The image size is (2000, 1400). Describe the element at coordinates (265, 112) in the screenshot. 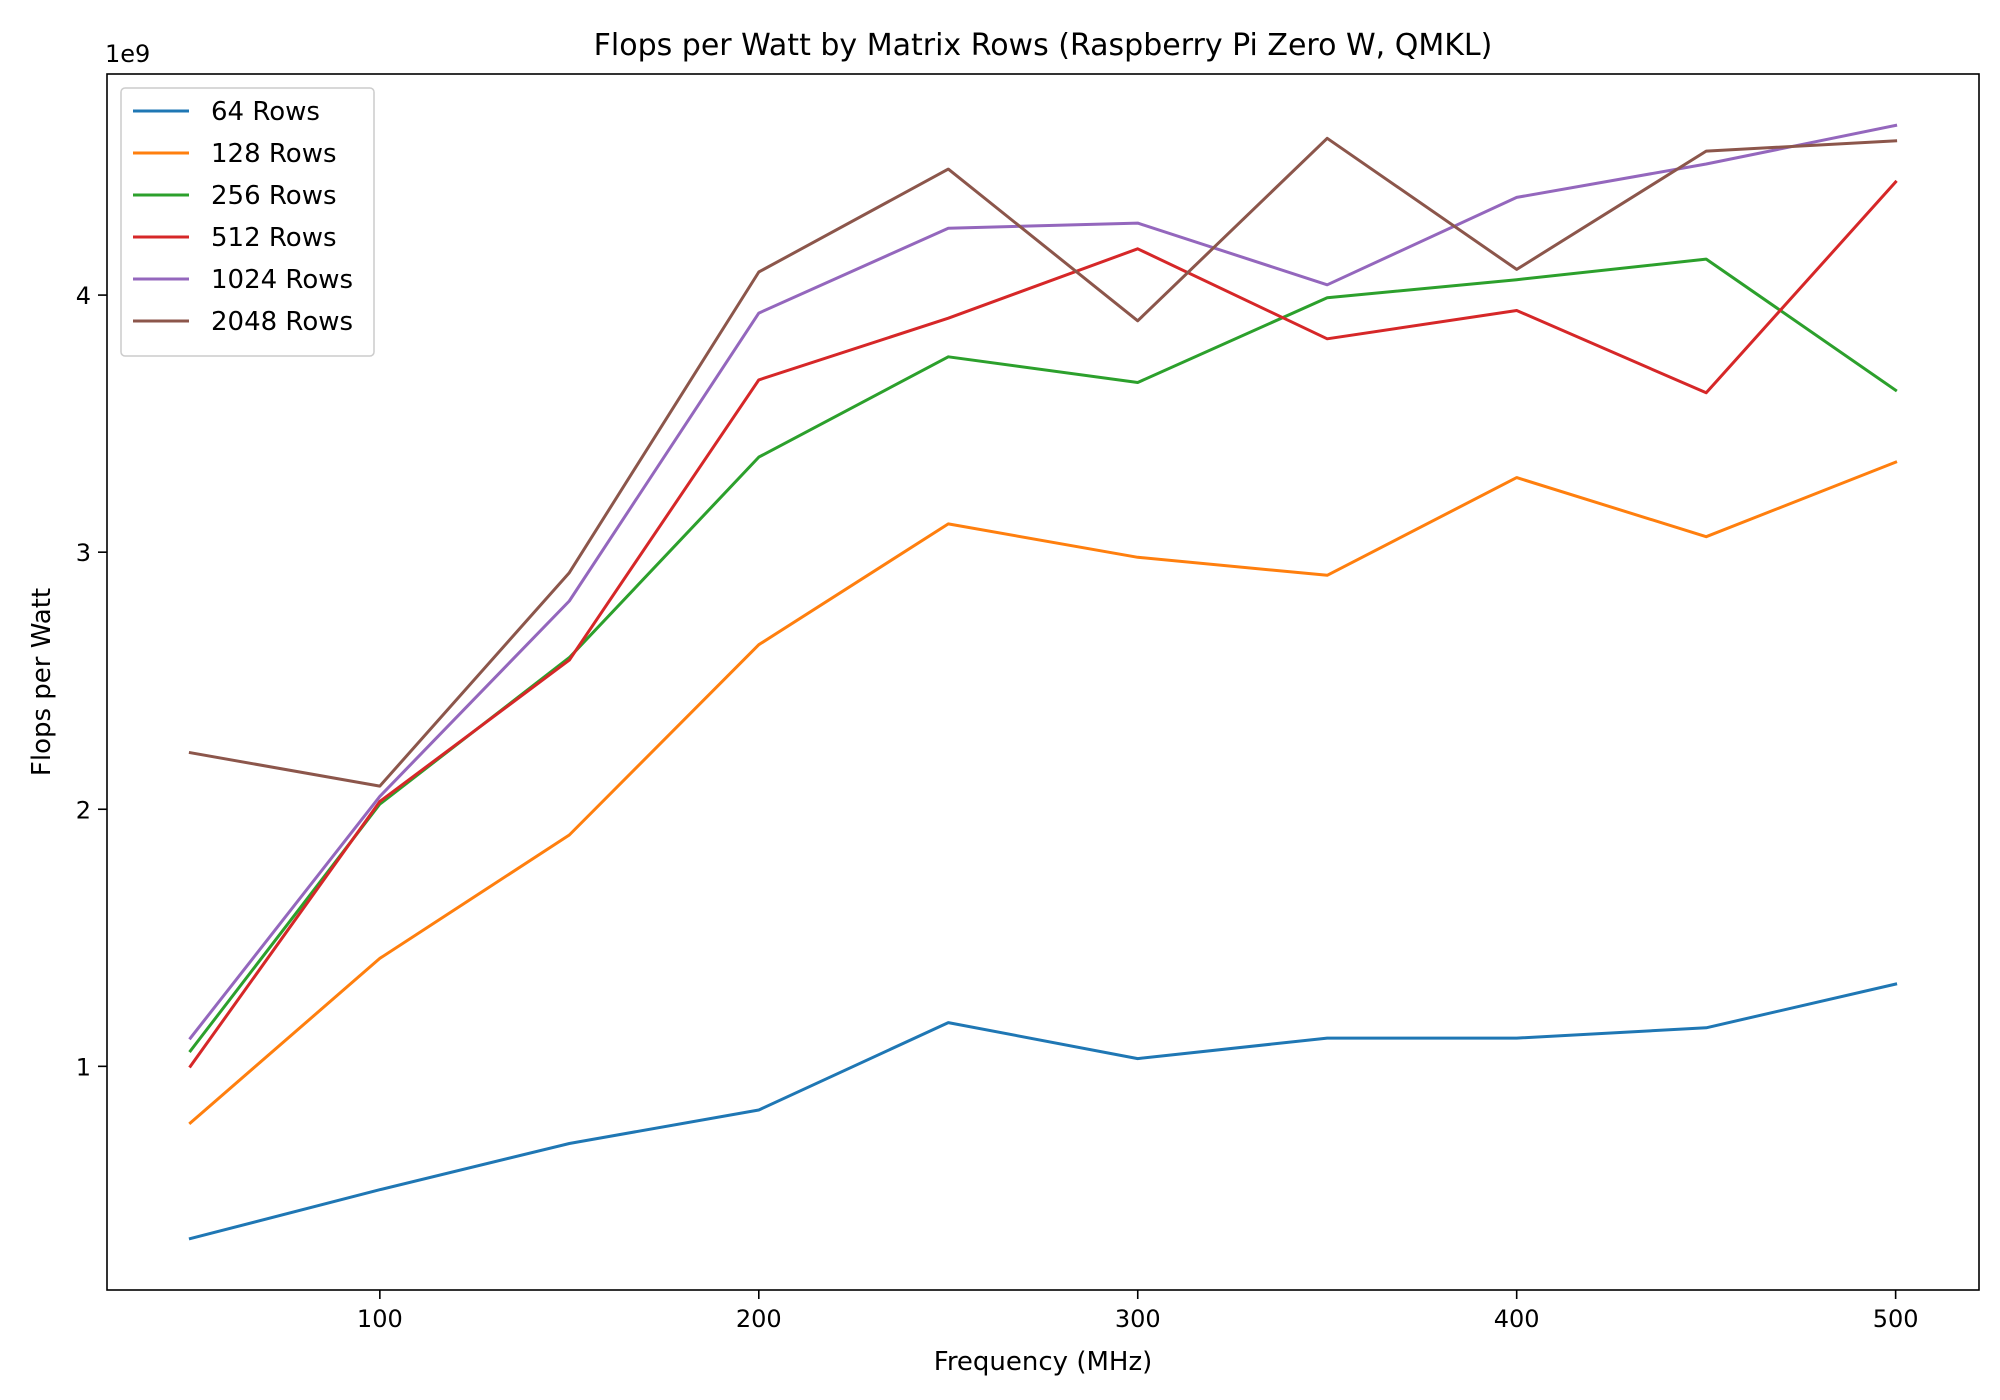

I see `legend-entry: 64 Rows` at that location.